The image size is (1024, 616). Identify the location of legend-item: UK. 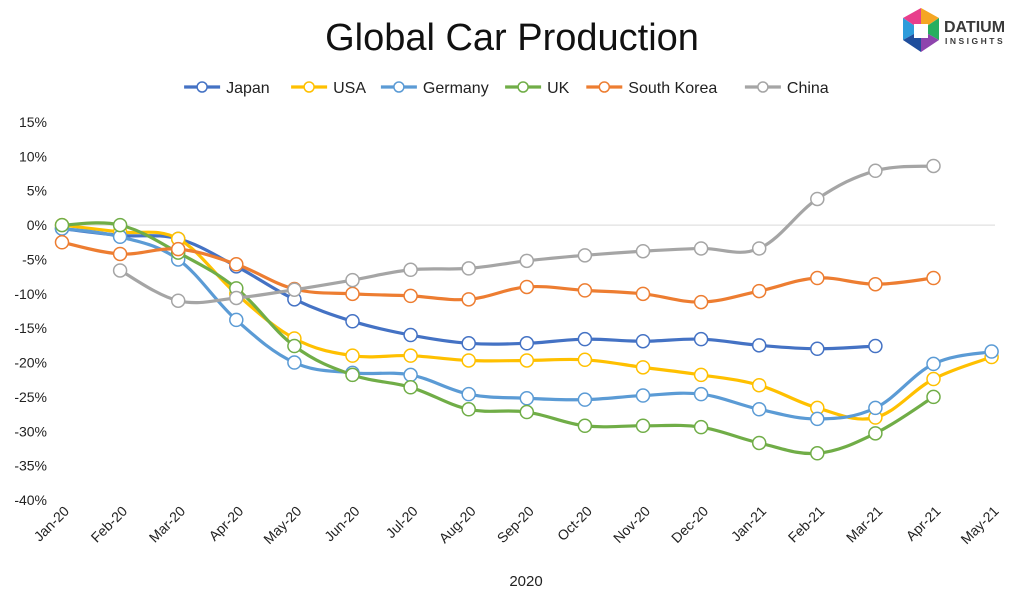
(537, 88).